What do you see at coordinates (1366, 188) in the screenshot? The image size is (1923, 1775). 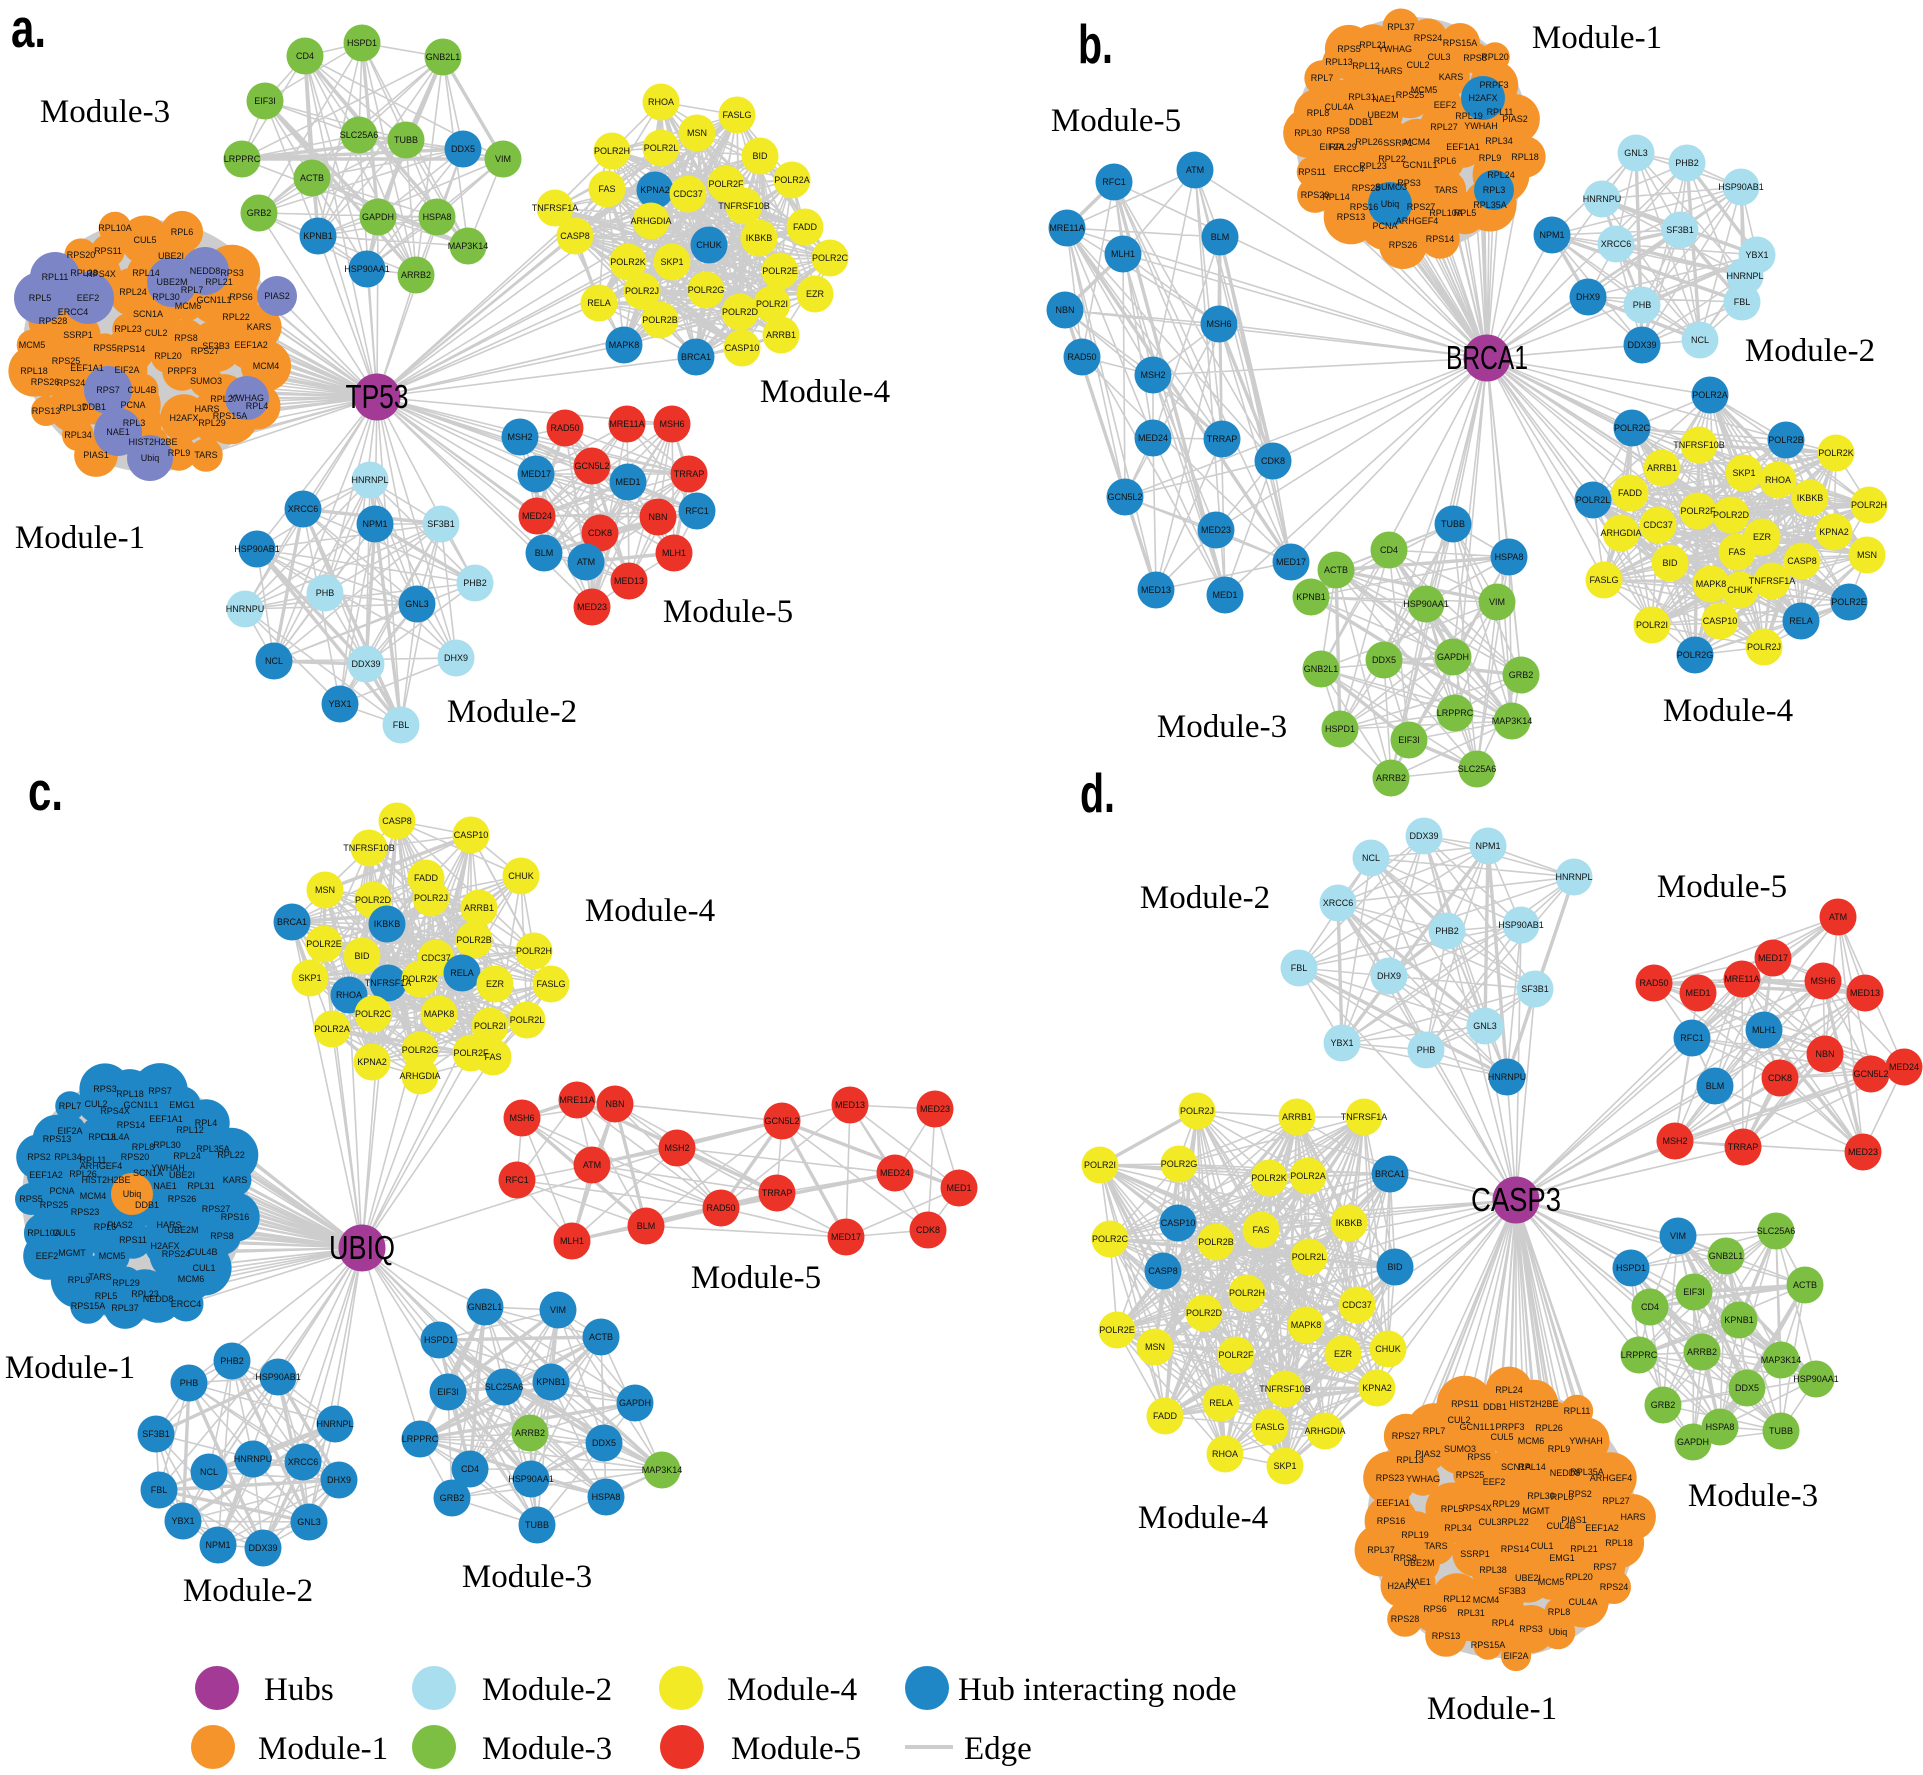 I see `svg-text: RPS28` at bounding box center [1366, 188].